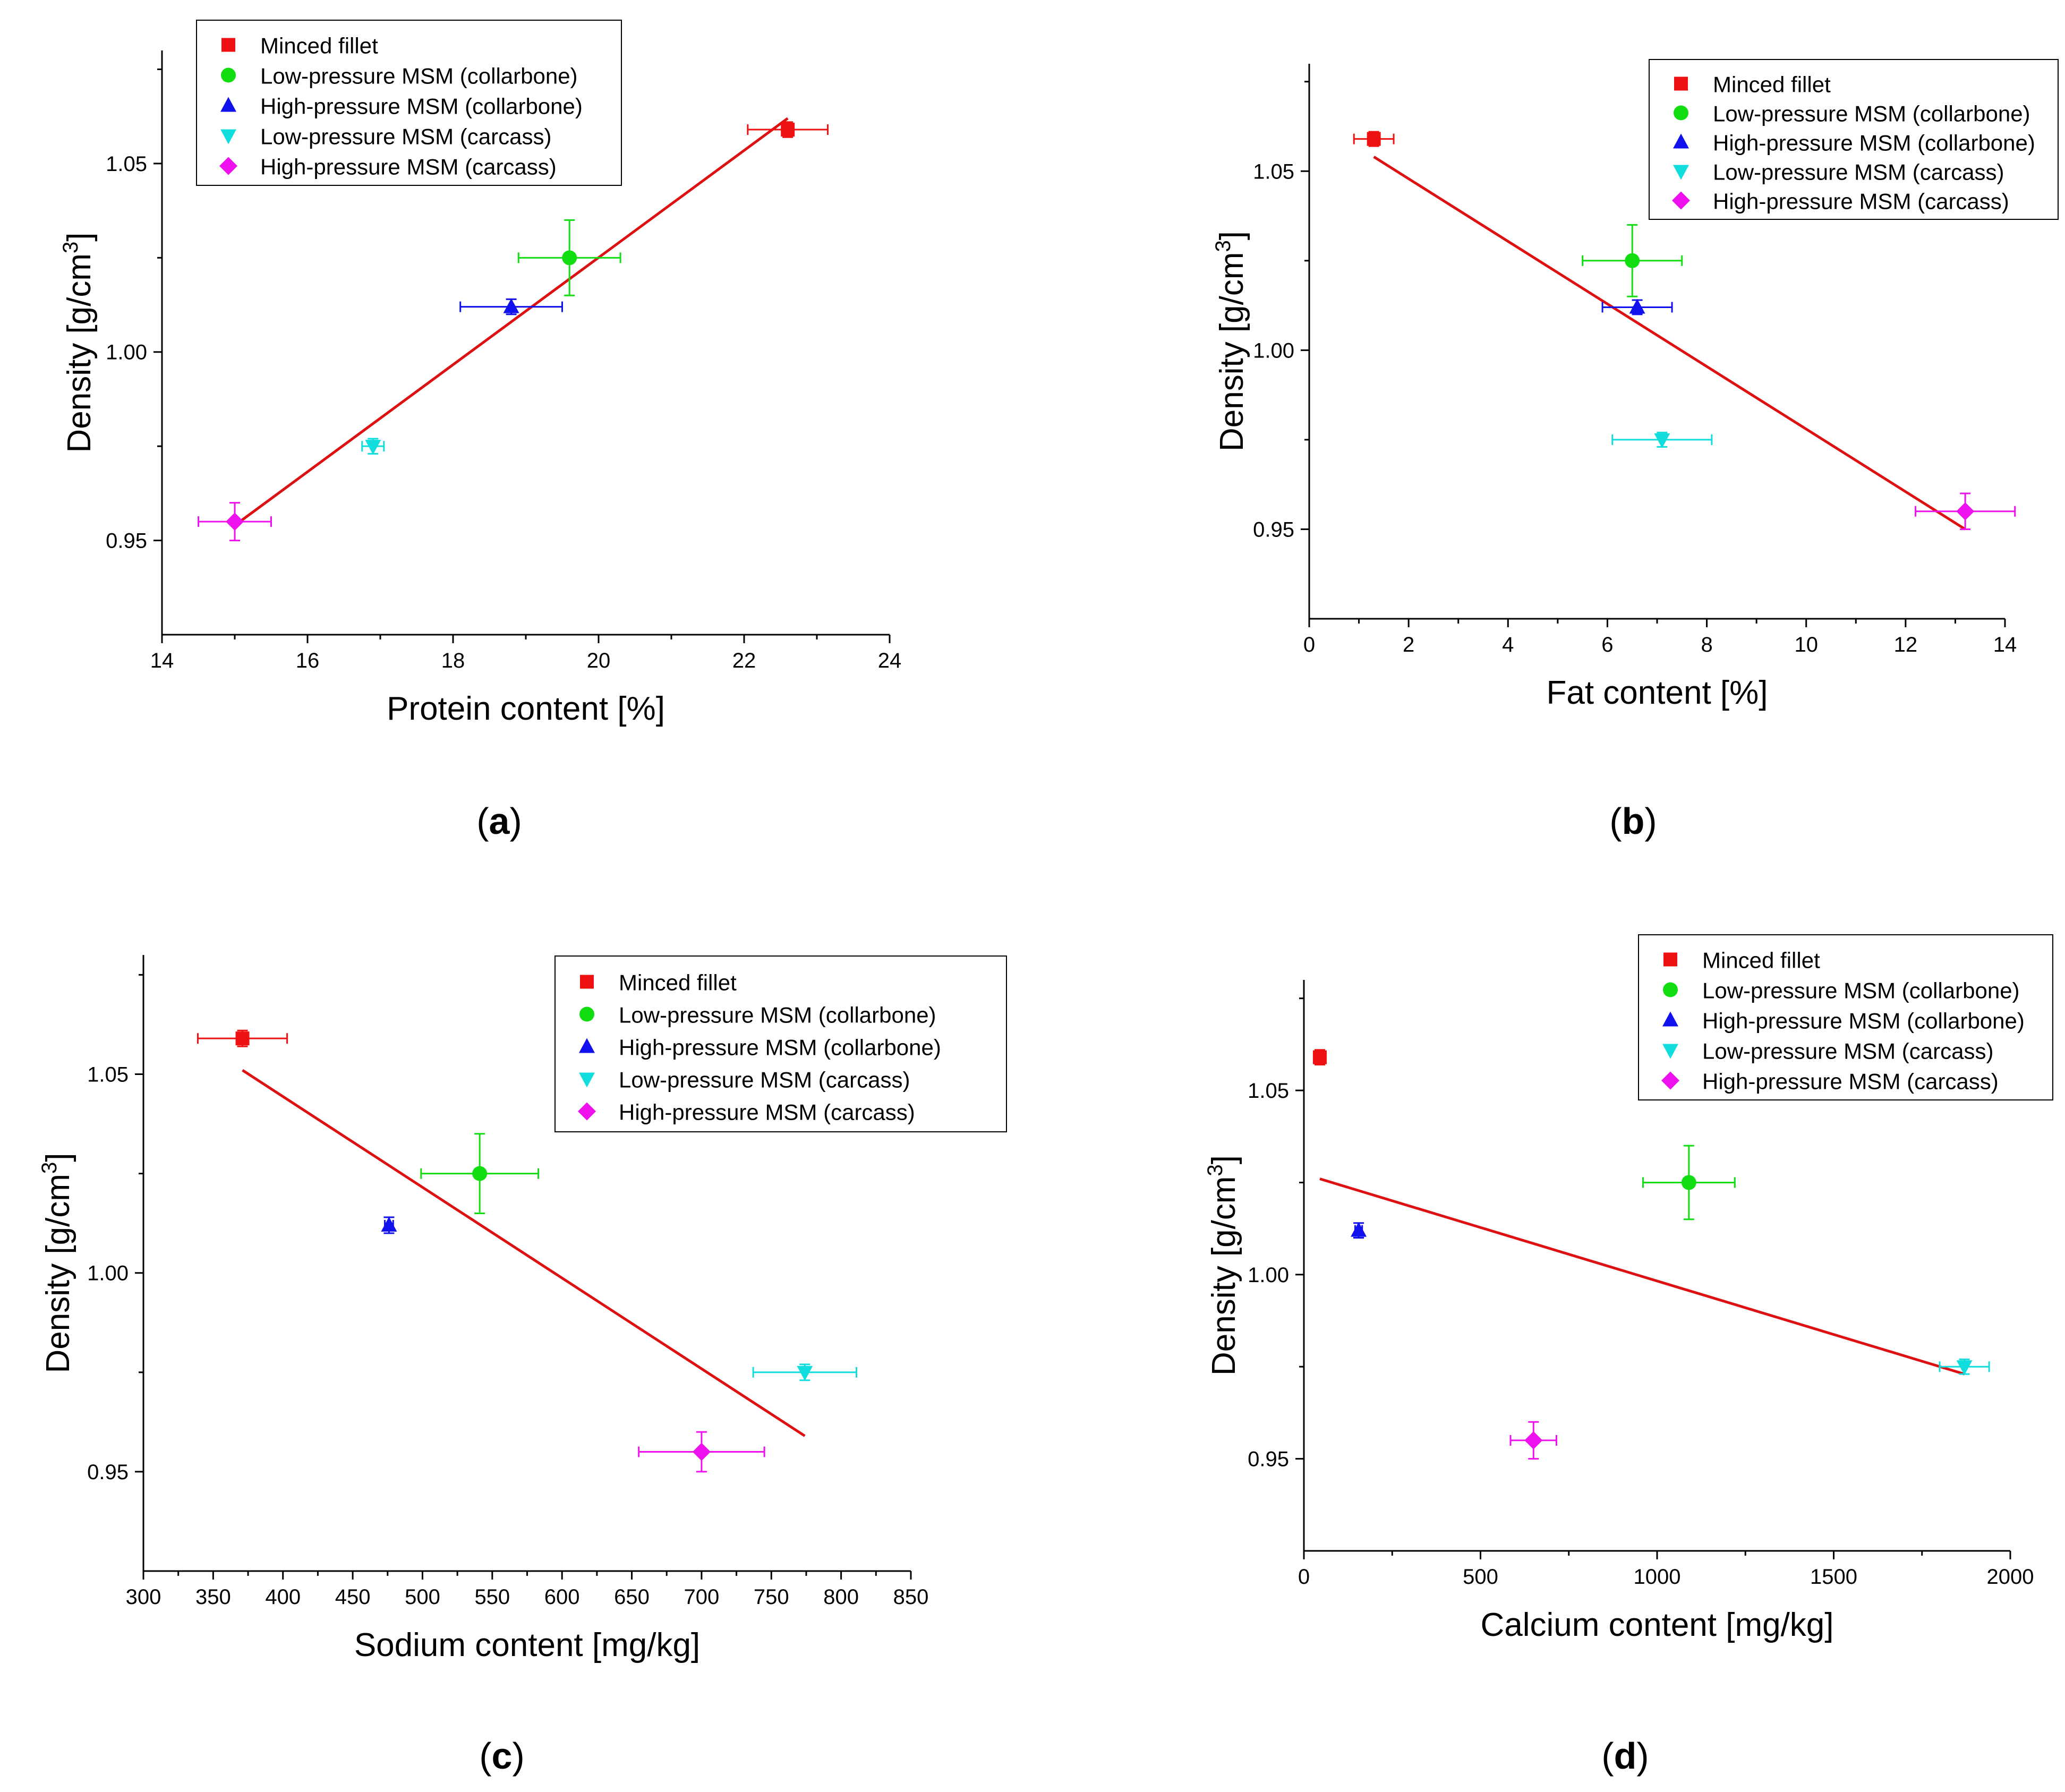  I want to click on legend-label: Low-pressure MSM (collarbone), so click(1871, 113).